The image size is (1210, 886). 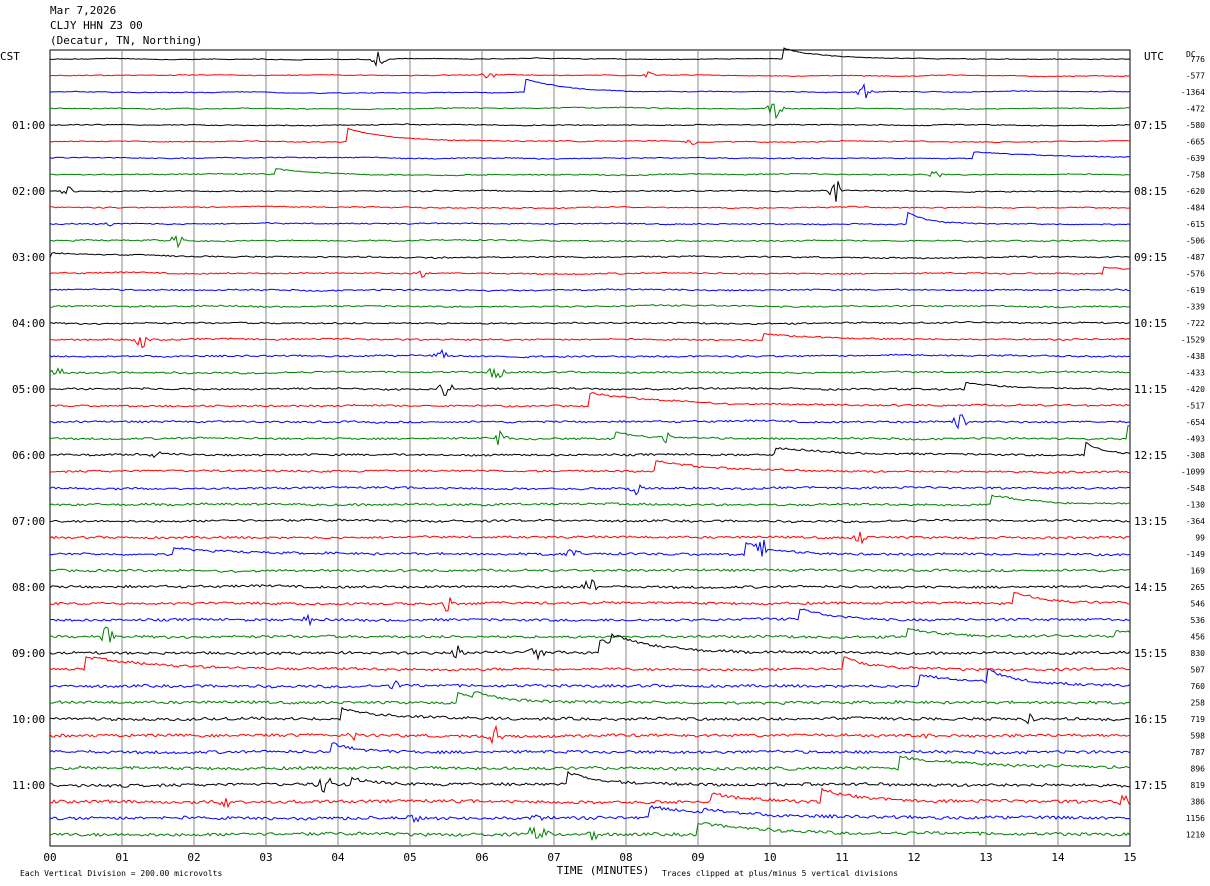 What do you see at coordinates (1198, 769) in the screenshot?
I see `dc-offset-value: 896` at bounding box center [1198, 769].